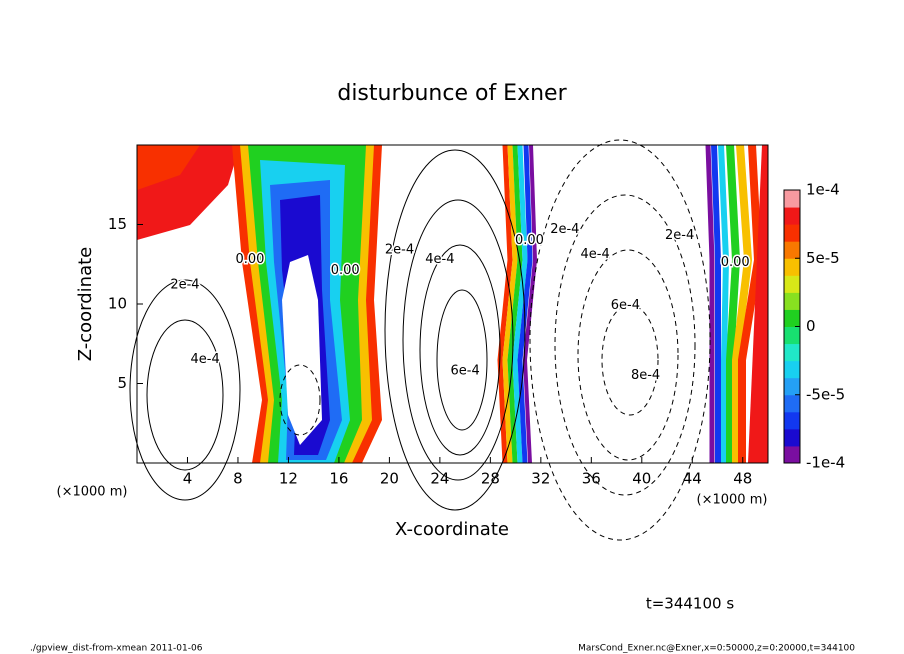 Image resolution: width=904 pixels, height=654 pixels. I want to click on colorbar-tick-label: -1e-4, so click(825, 463).